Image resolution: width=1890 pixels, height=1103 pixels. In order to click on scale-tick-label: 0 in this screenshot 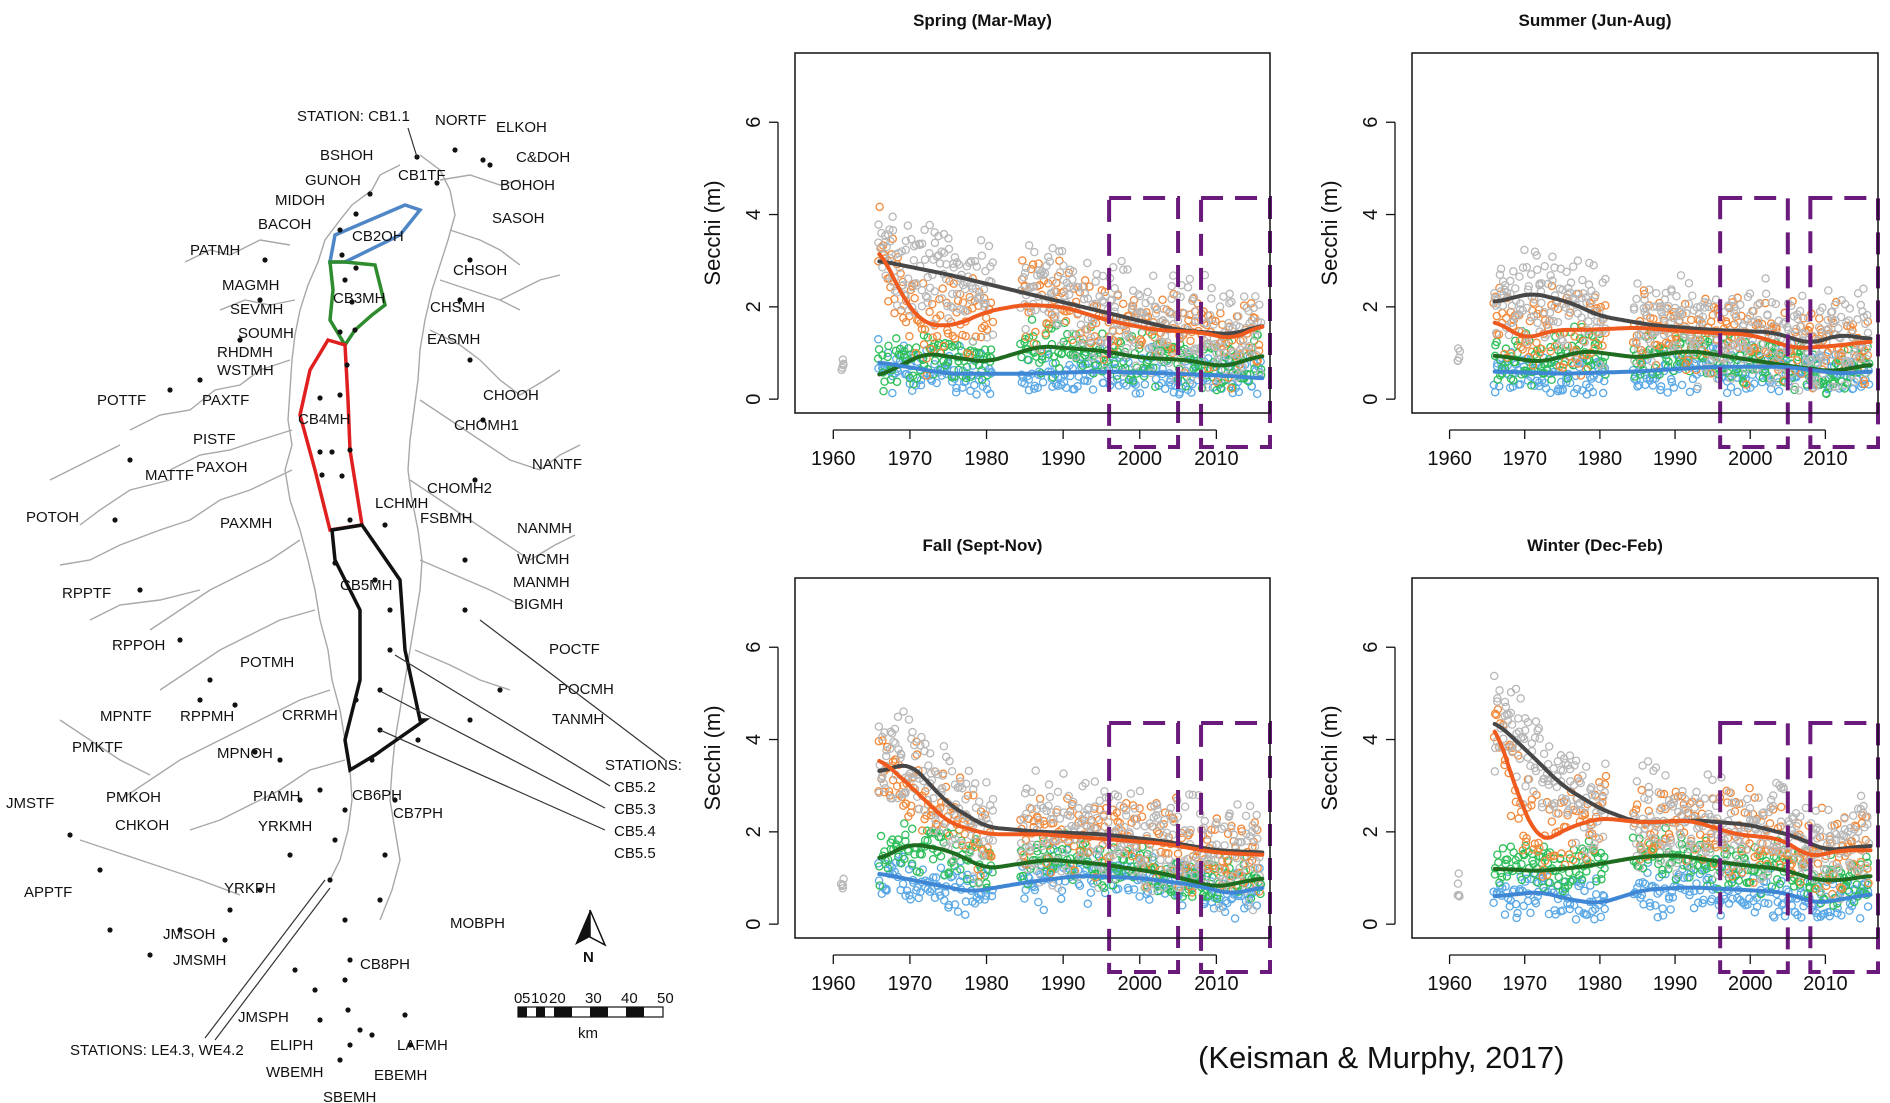, I will do `click(518, 998)`.